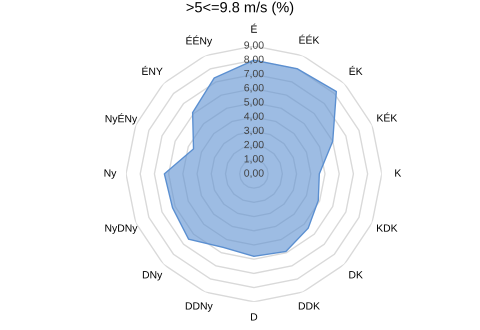 Image resolution: width=480 pixels, height=330 pixels. Describe the element at coordinates (309, 39) in the screenshot. I see `spoke-label: ÉÉK` at that location.